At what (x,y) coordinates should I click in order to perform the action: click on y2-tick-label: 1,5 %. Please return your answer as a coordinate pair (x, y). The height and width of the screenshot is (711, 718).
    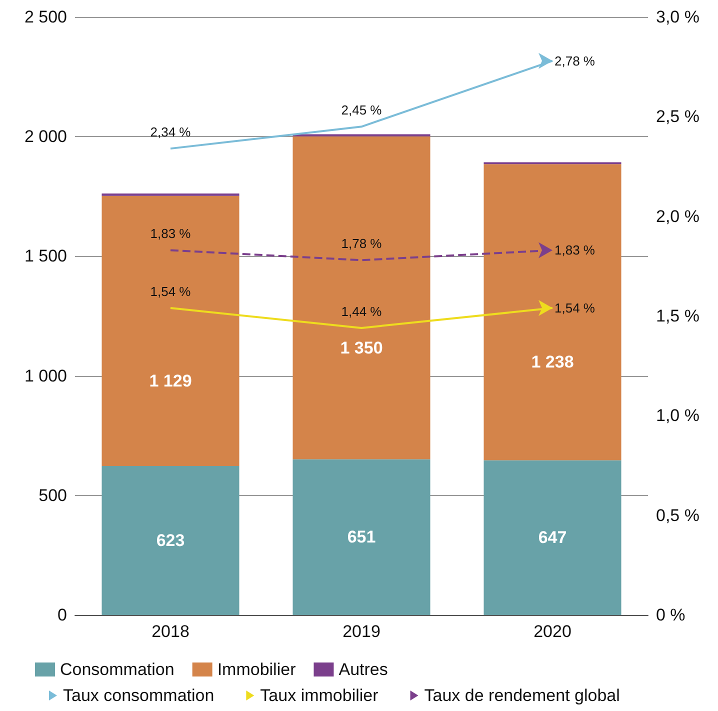
    Looking at the image, I should click on (678, 316).